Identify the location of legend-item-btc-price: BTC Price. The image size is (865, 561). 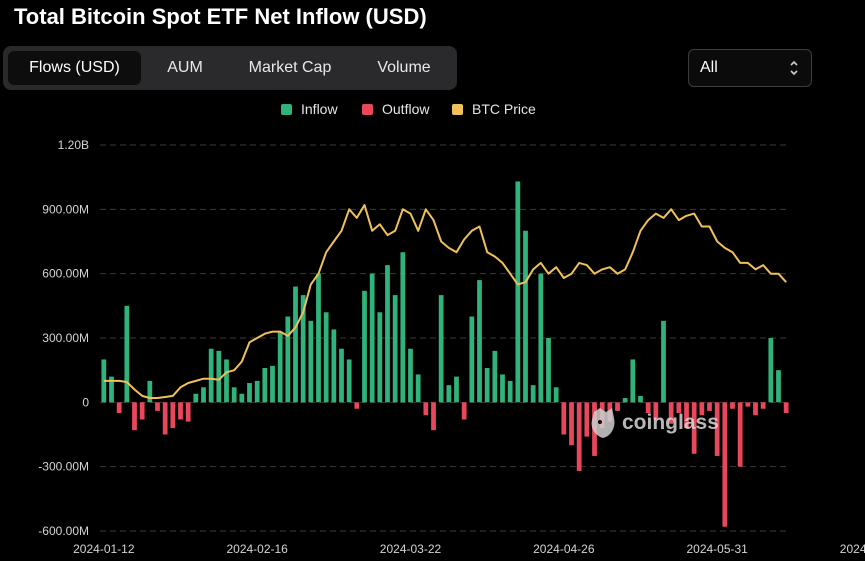
(494, 109).